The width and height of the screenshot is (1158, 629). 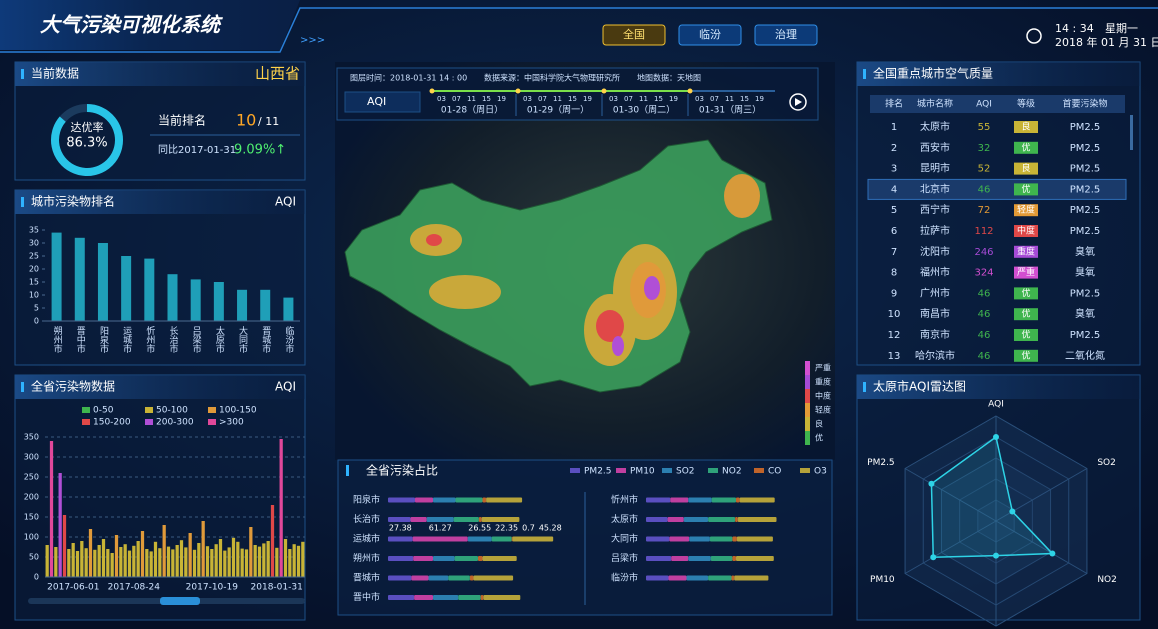 I want to click on hour-label: 03, so click(x=527, y=99).